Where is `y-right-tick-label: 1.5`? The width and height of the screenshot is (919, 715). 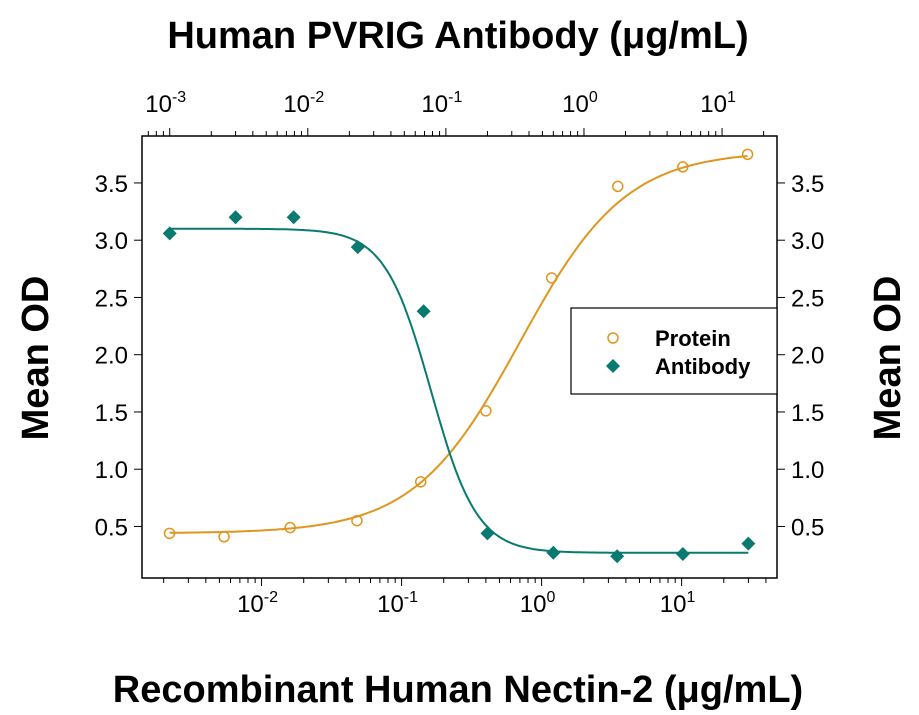
y-right-tick-label: 1.5 is located at coordinates (807, 413).